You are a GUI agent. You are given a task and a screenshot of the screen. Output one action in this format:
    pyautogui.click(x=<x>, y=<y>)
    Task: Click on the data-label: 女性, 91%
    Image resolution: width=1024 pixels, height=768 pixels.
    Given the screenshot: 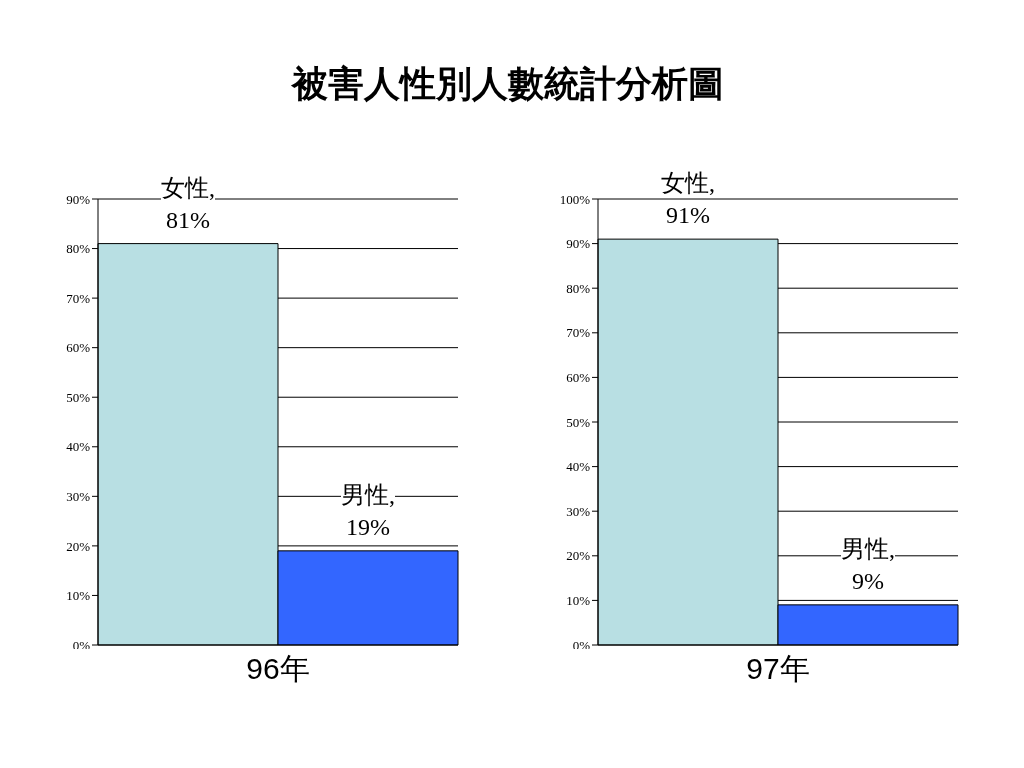 What is the action you would take?
    pyautogui.click(x=688, y=199)
    